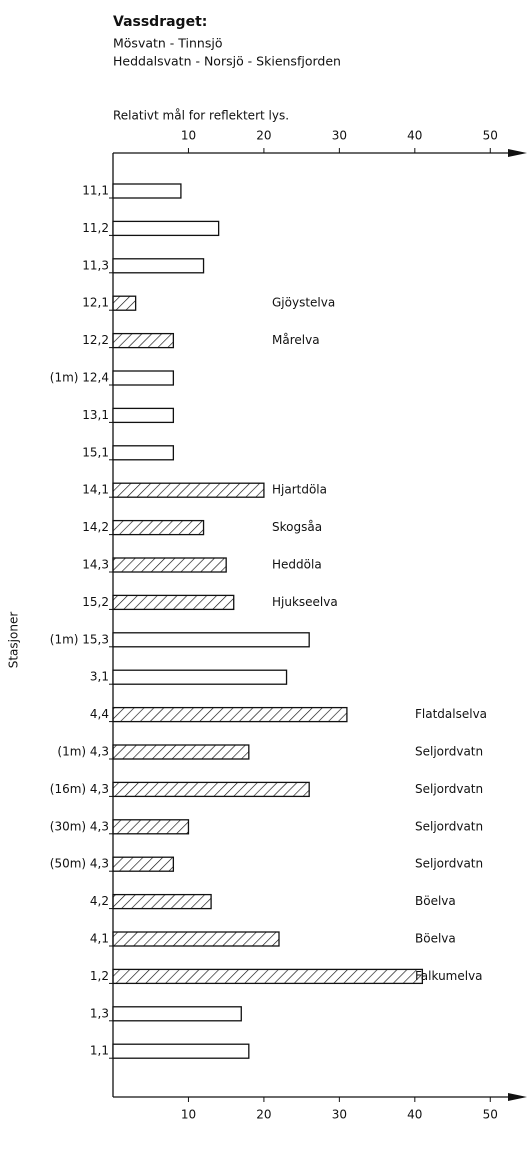  Describe the element at coordinates (95, 415) in the screenshot. I see `y-tick-label: 13,1` at that location.